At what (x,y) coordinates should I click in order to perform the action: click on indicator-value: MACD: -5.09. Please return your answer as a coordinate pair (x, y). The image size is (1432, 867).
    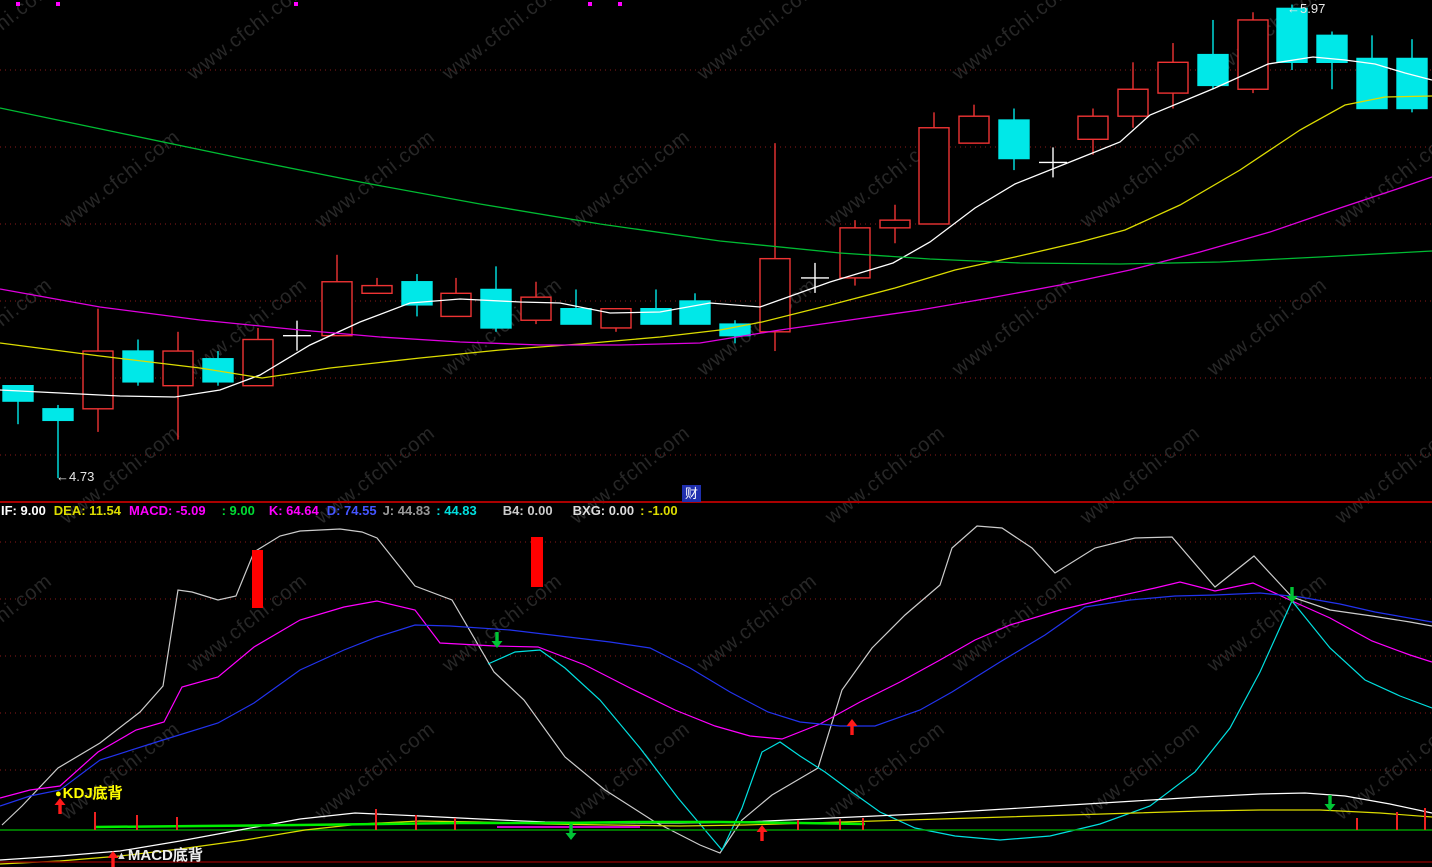
    Looking at the image, I should click on (167, 510).